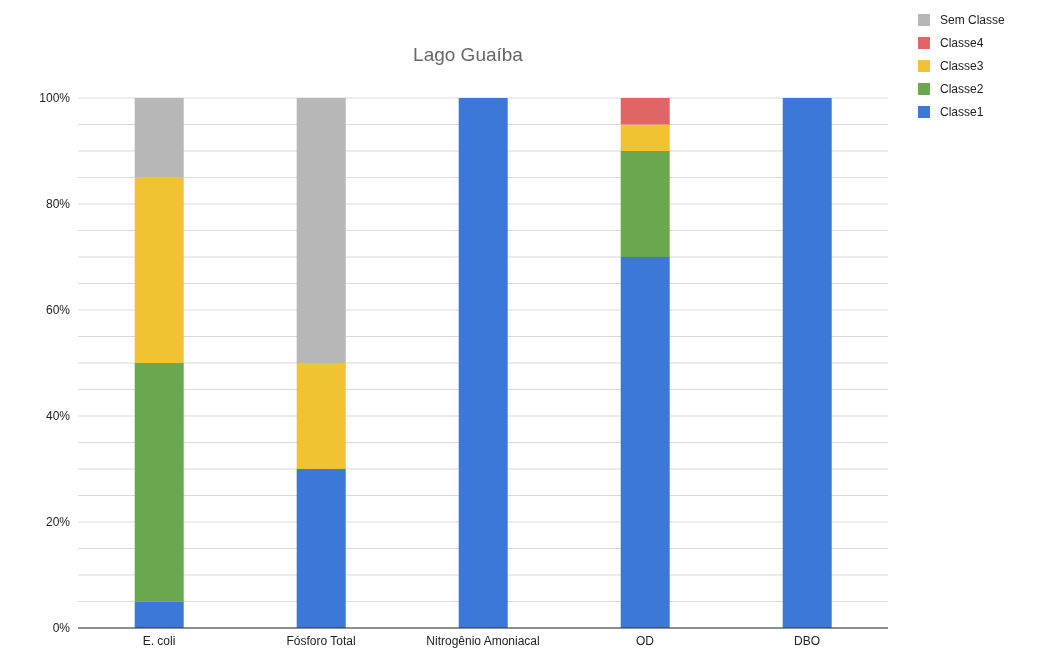  I want to click on x-tick-label: Fósforo Total, so click(321, 640).